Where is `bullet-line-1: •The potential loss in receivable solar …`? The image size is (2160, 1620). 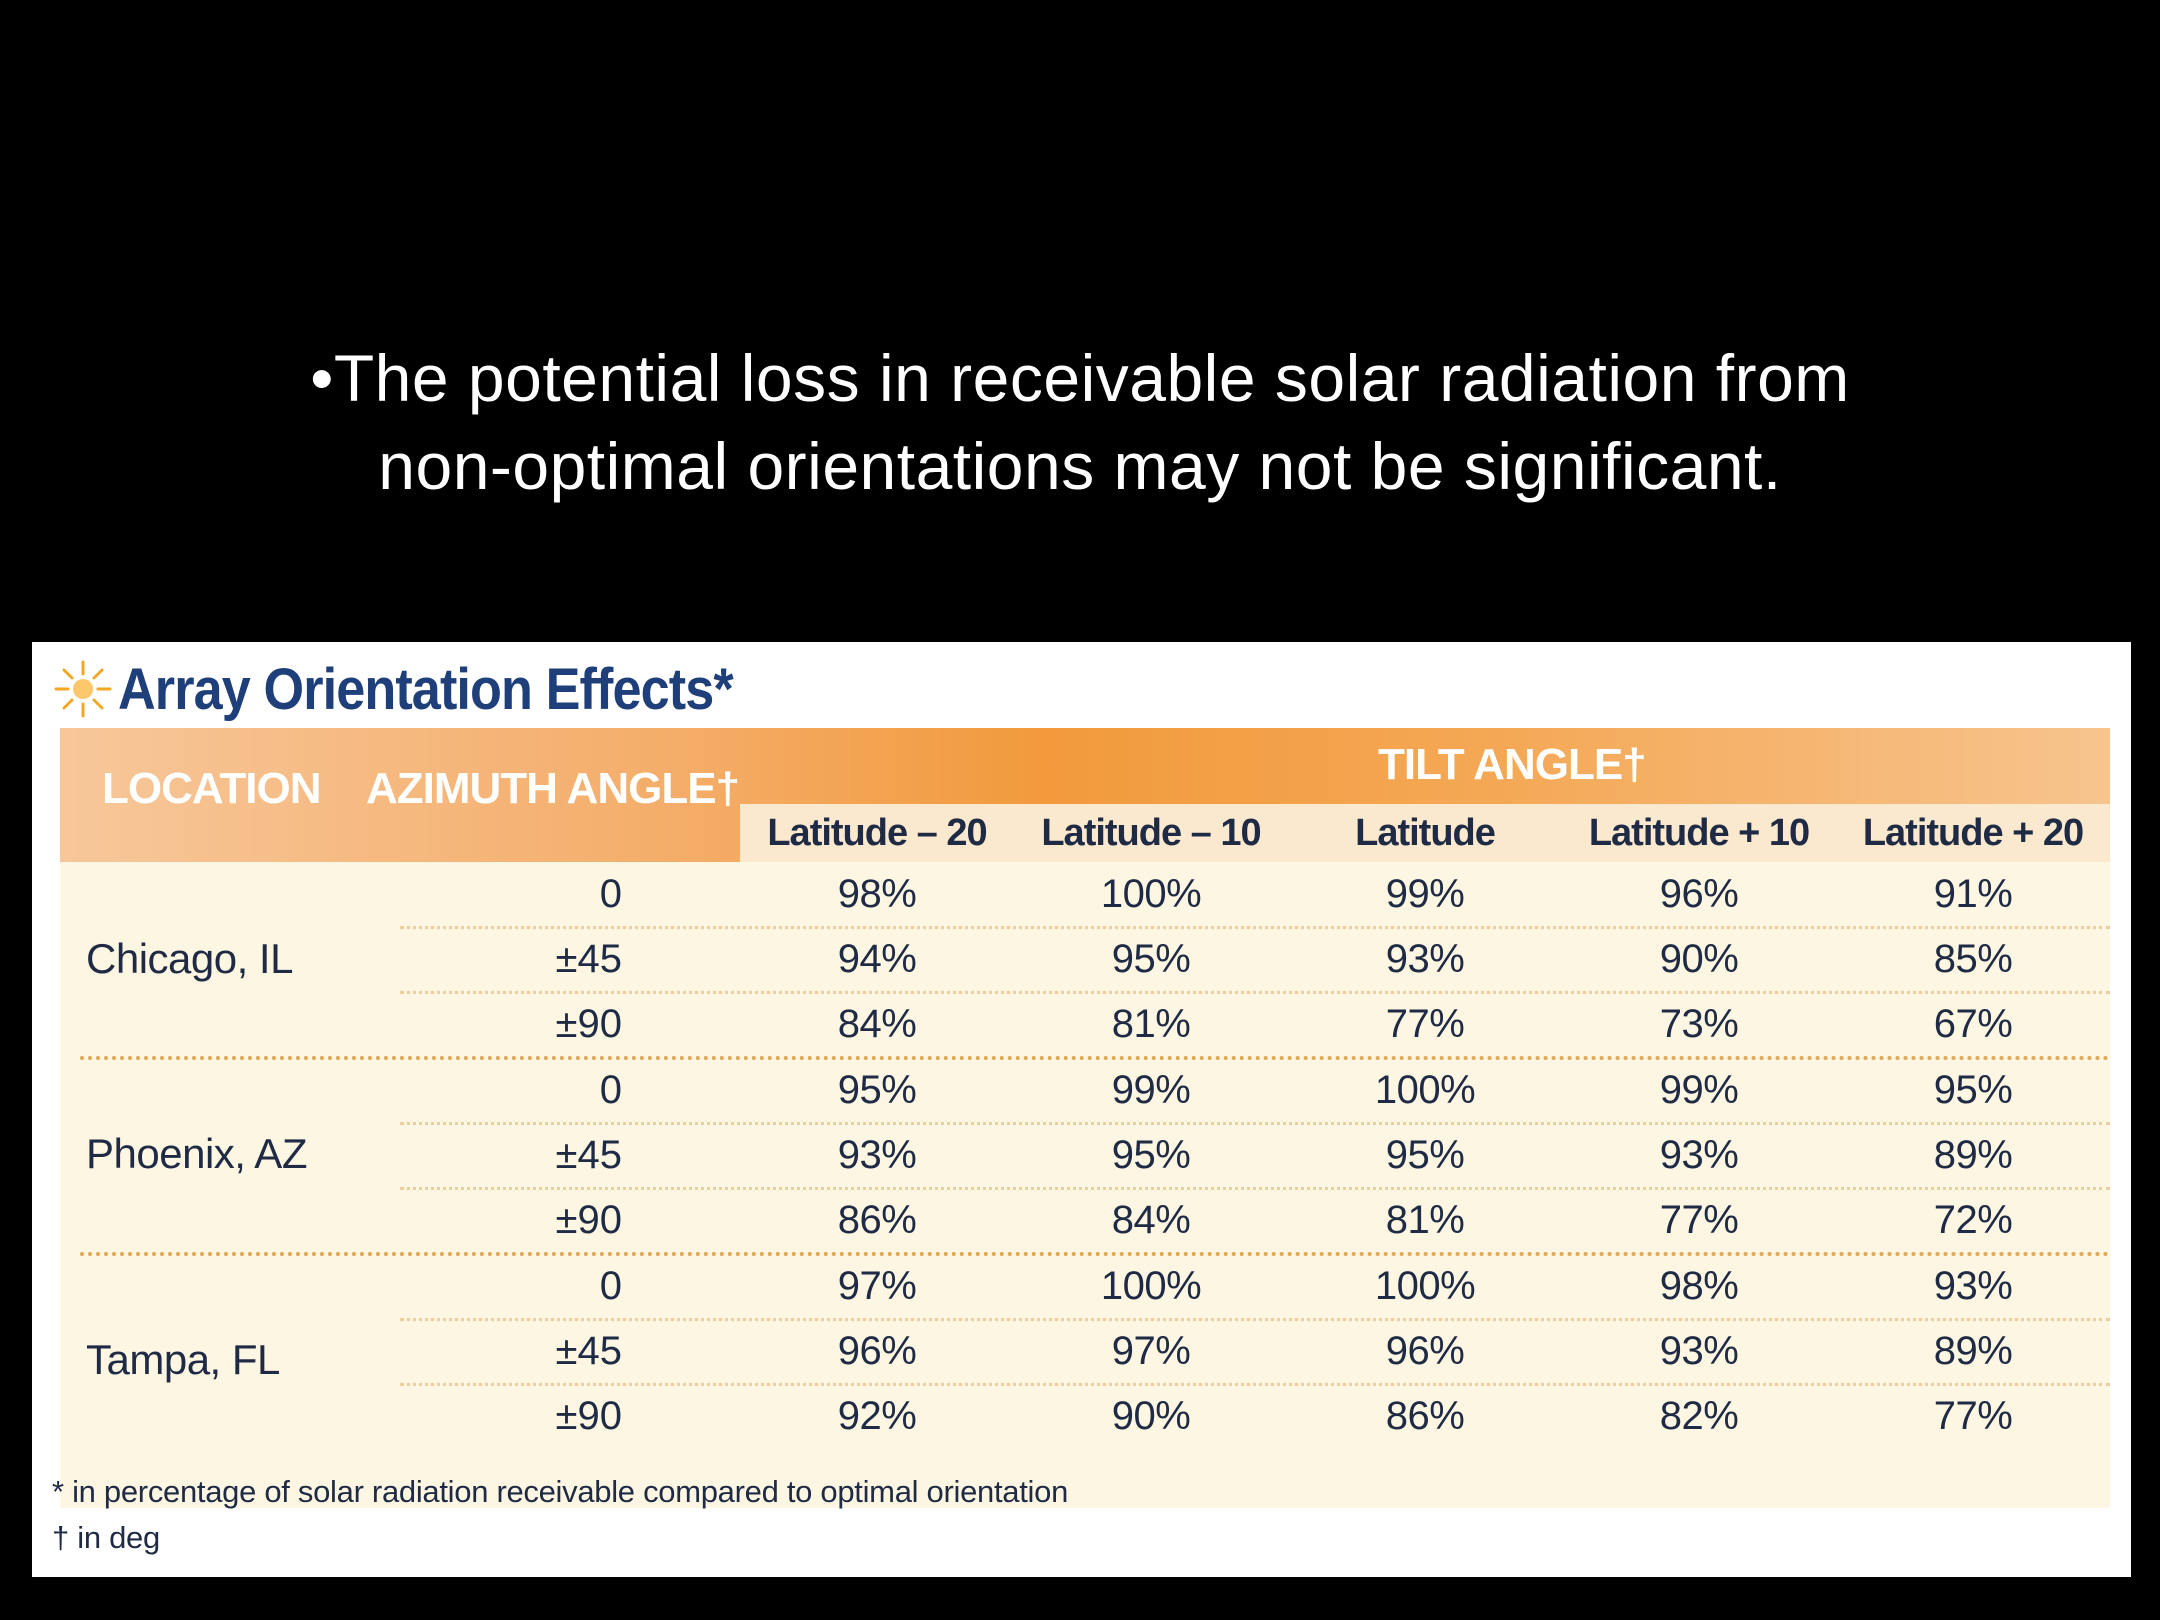
bullet-line-1: •The potential loss in receivable solar … is located at coordinates (1080, 378).